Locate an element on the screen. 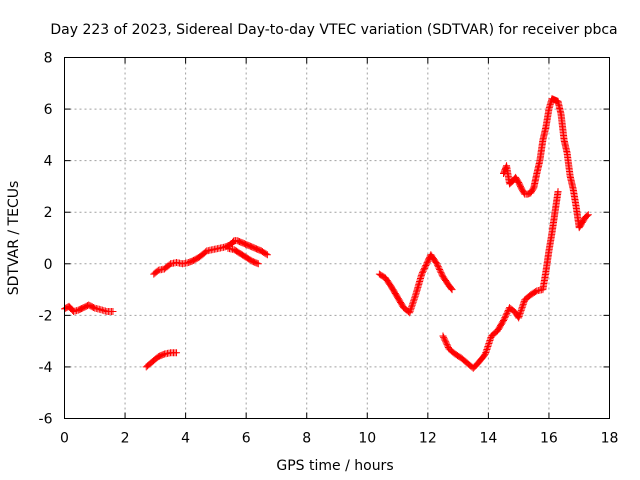 The height and width of the screenshot is (480, 640). x-tick-label: 18 is located at coordinates (610, 439).